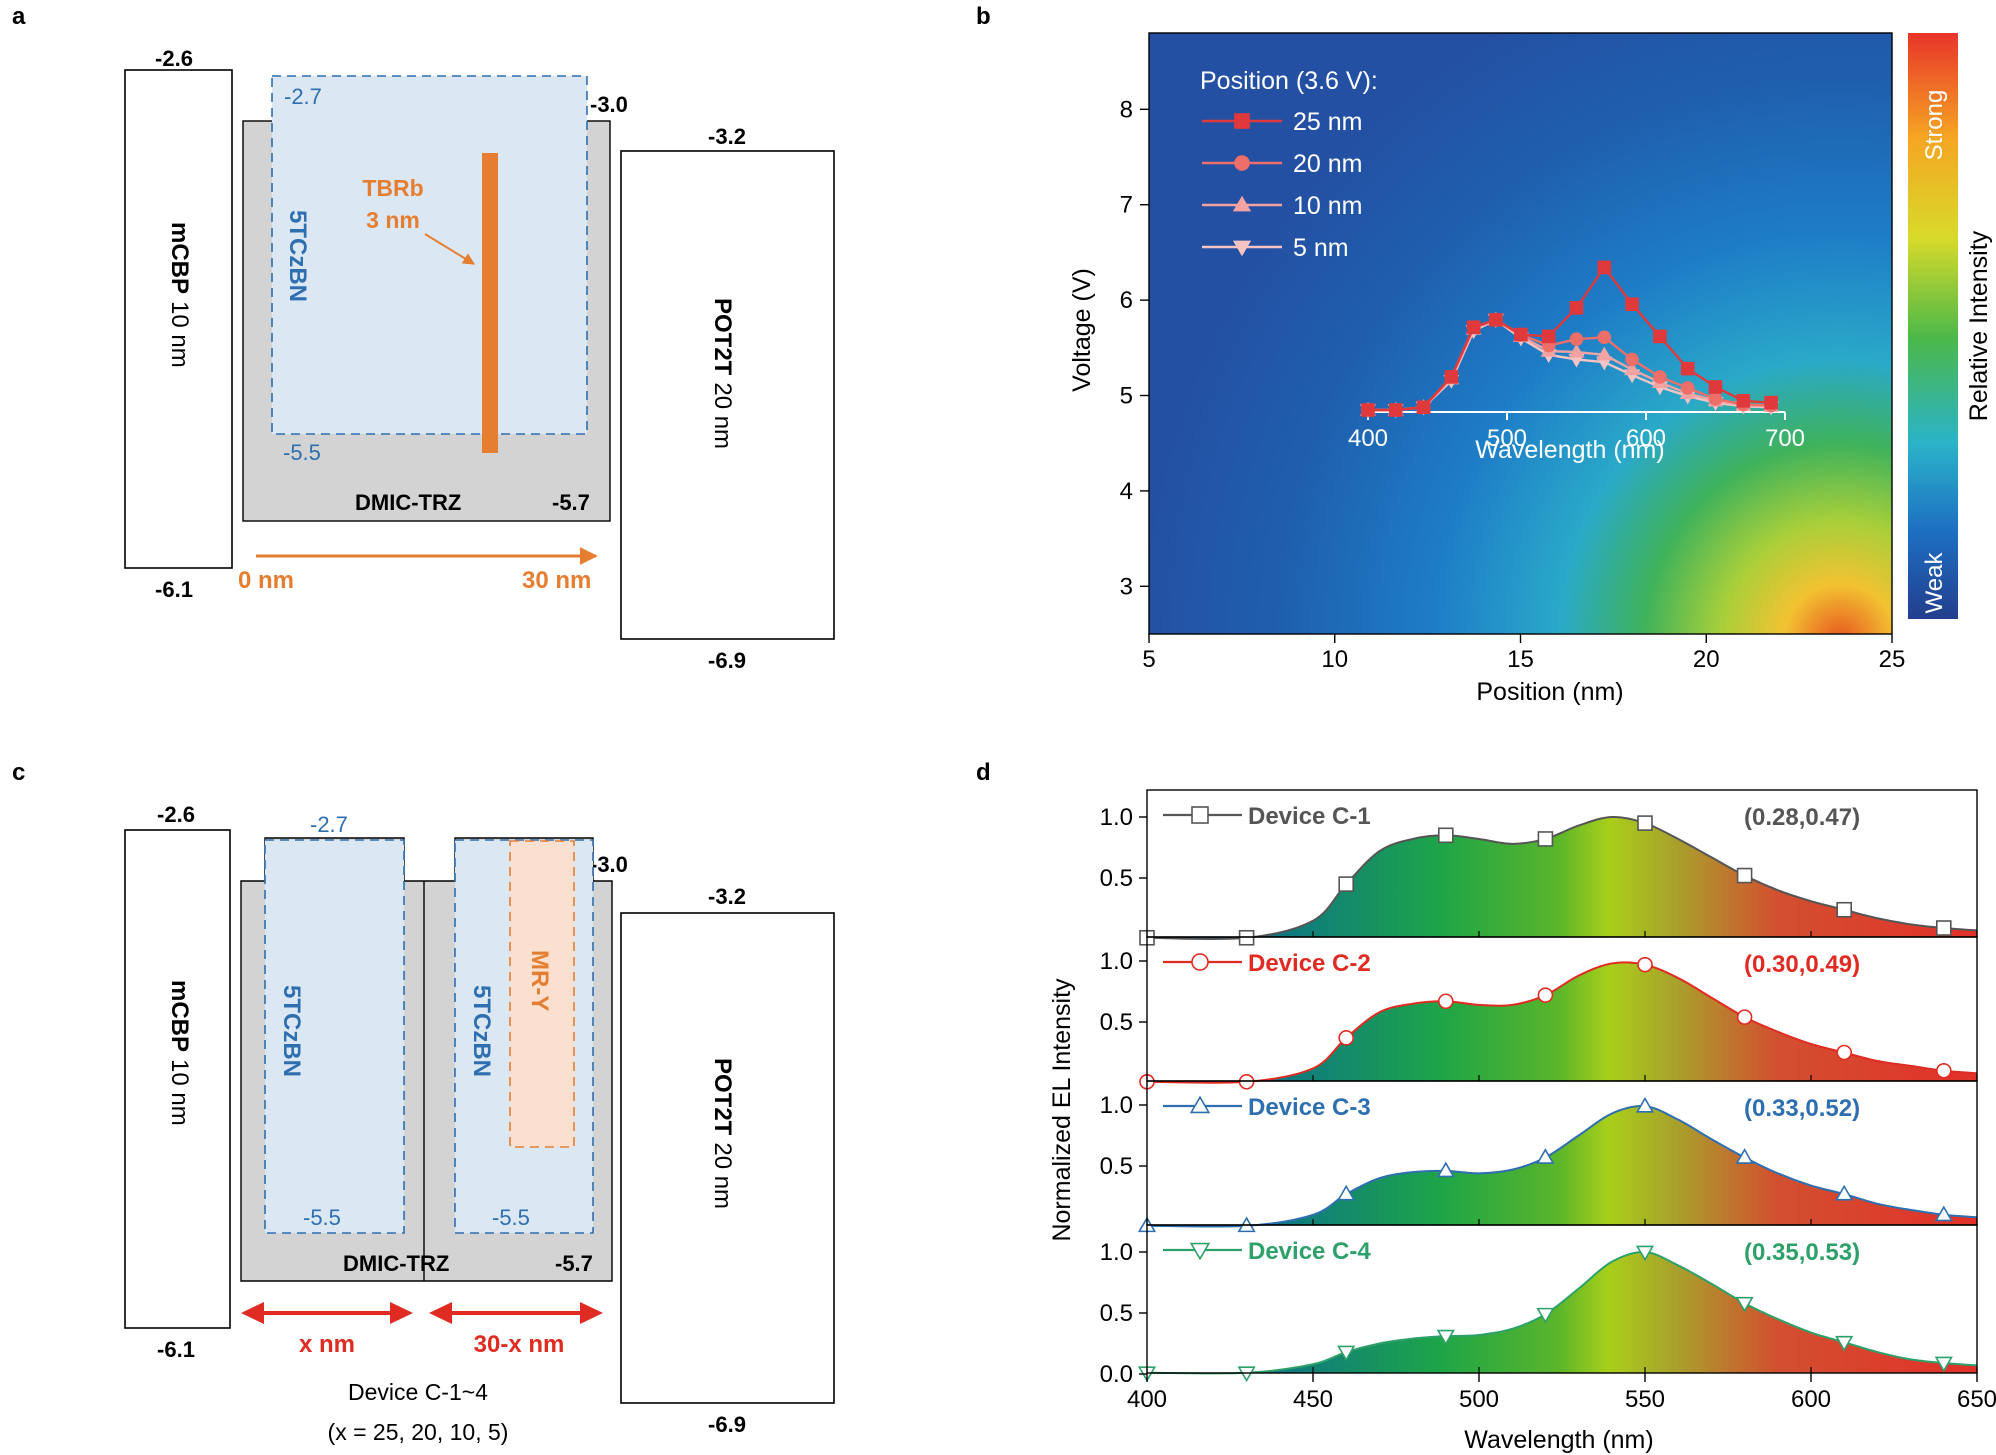 Image resolution: width=1996 pixels, height=1455 pixels. Describe the element at coordinates (297, 256) in the screenshot. I see `tczbn-name: 5TCzBN` at that location.